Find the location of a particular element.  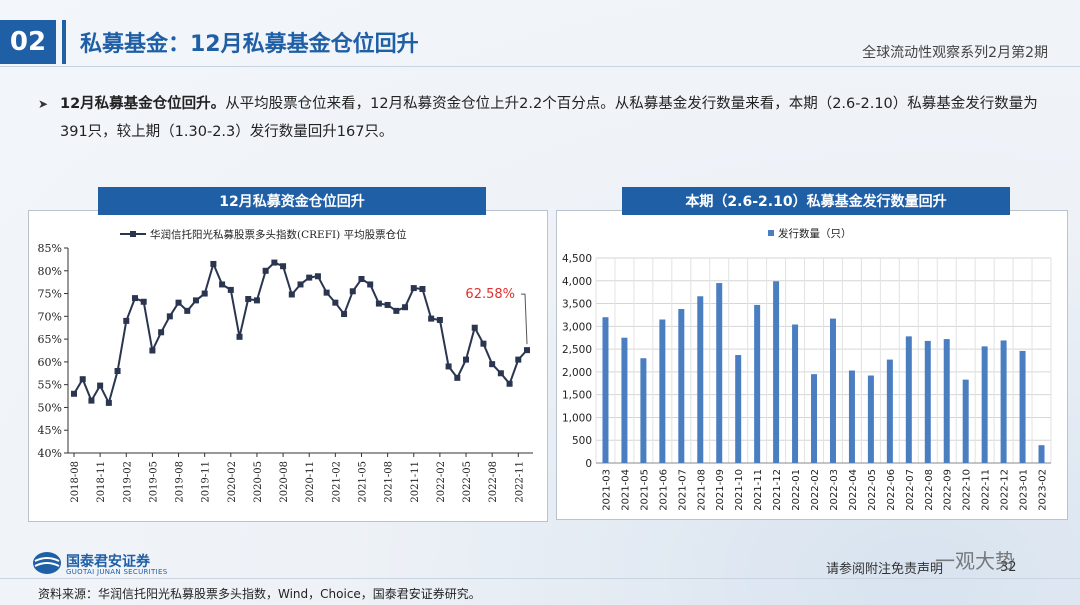

bullet-bold: 12月私募基金仓位回升。 is located at coordinates (143, 104).